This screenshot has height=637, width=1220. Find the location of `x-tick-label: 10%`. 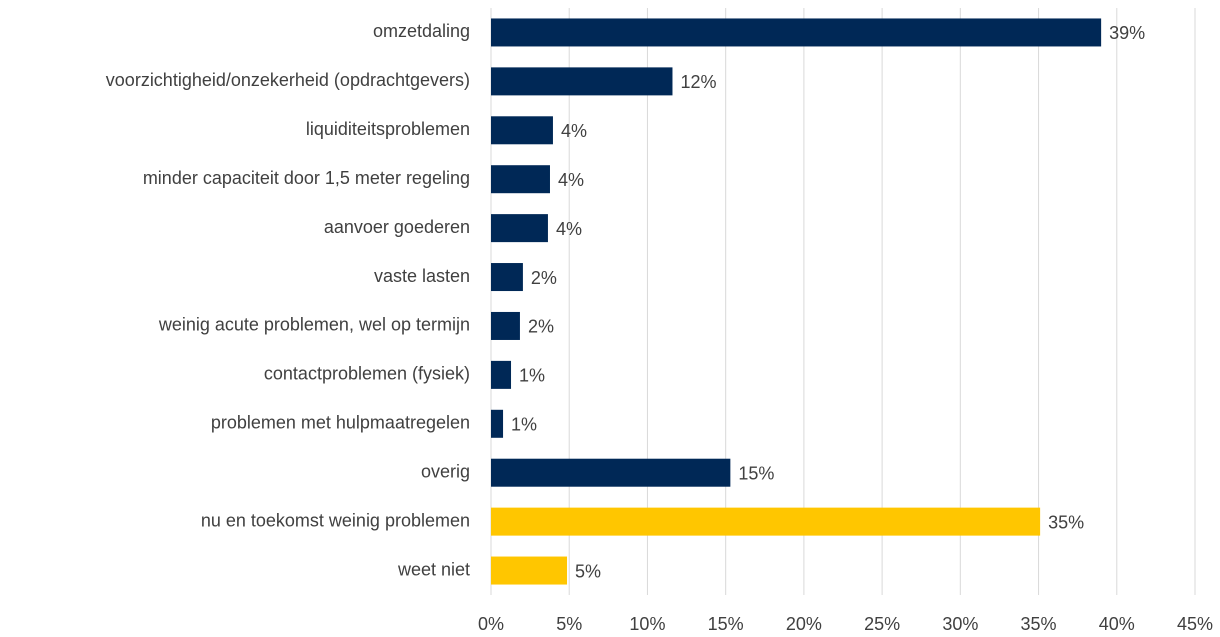

x-tick-label: 10% is located at coordinates (647, 624).